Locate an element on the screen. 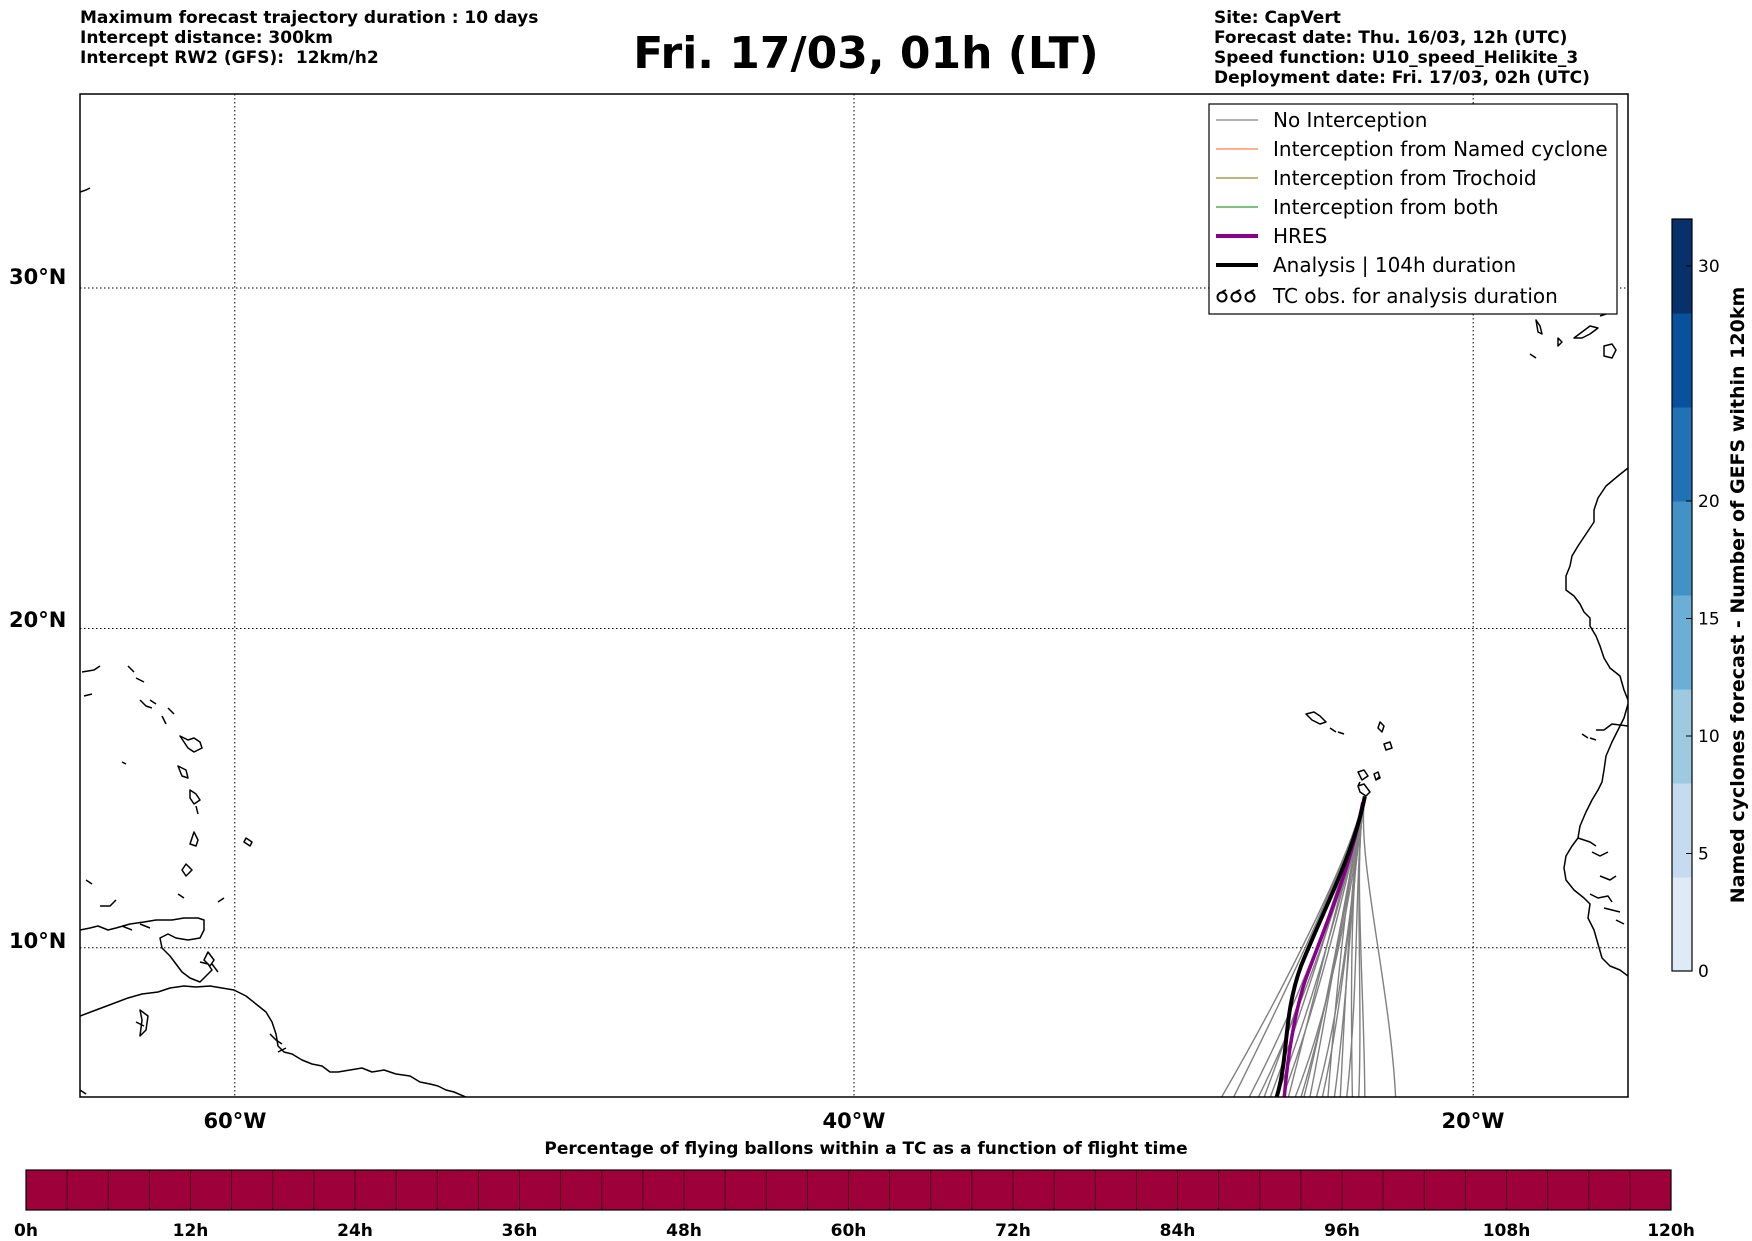 The height and width of the screenshot is (1241, 1752). flight-time-tick-label: 0h is located at coordinates (26, 1231).